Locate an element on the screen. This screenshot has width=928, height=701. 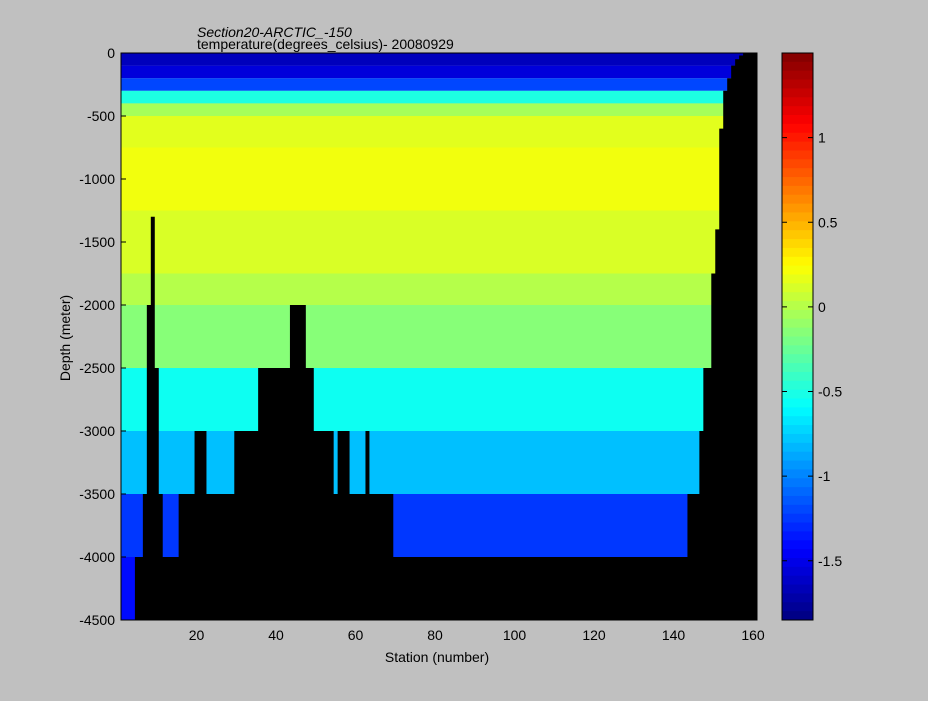
x-tick-label: 60 is located at coordinates (356, 635).